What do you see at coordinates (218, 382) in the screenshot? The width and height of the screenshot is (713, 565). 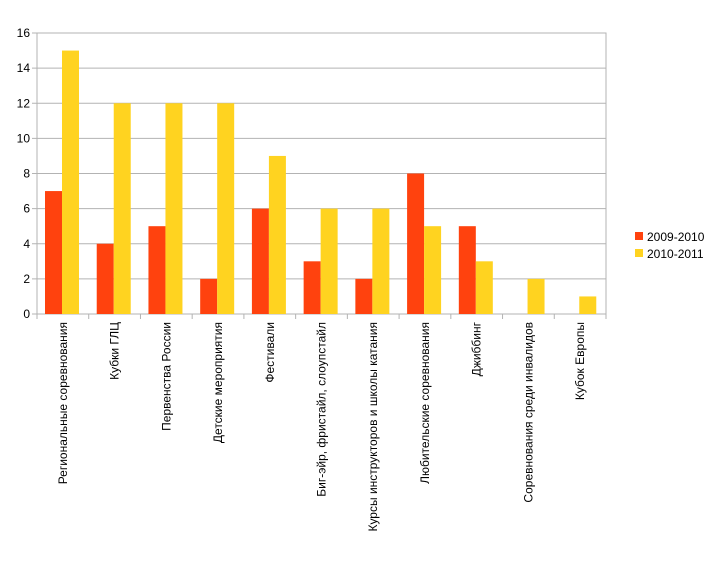 I see `x-tick-label: Детские мероприятия` at bounding box center [218, 382].